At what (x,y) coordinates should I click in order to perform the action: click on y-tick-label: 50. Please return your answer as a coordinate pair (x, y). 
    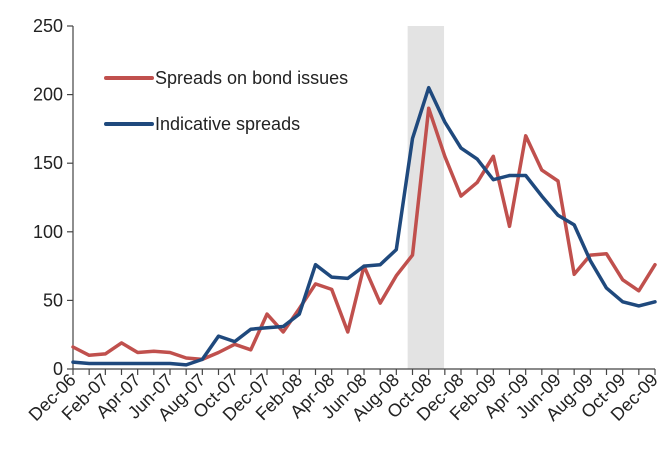
    Looking at the image, I should click on (53, 300).